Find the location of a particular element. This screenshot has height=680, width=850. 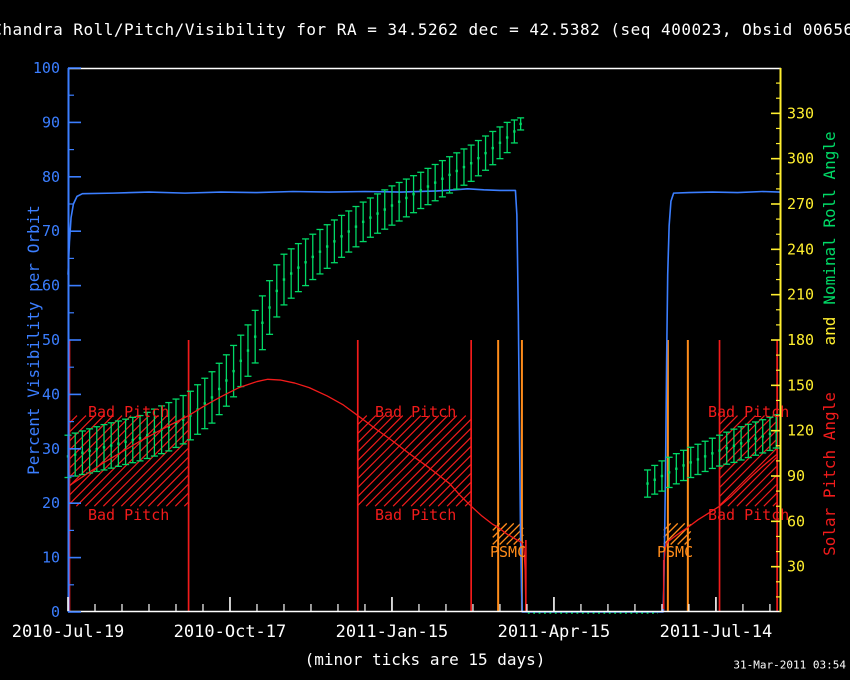

left-tick-label: 0 is located at coordinates (55, 612).